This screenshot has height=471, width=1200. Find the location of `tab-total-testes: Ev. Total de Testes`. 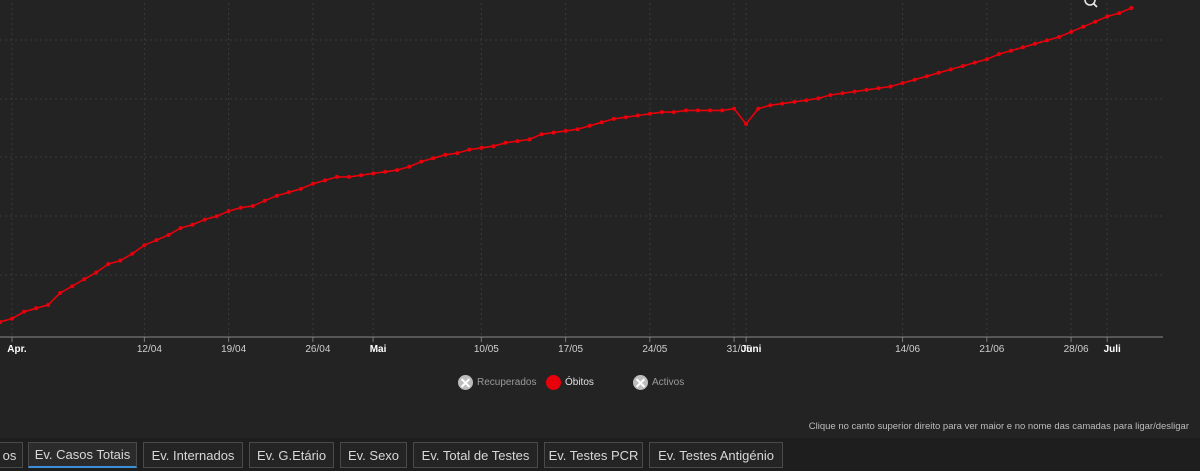

tab-total-testes: Ev. Total de Testes is located at coordinates (475, 455).